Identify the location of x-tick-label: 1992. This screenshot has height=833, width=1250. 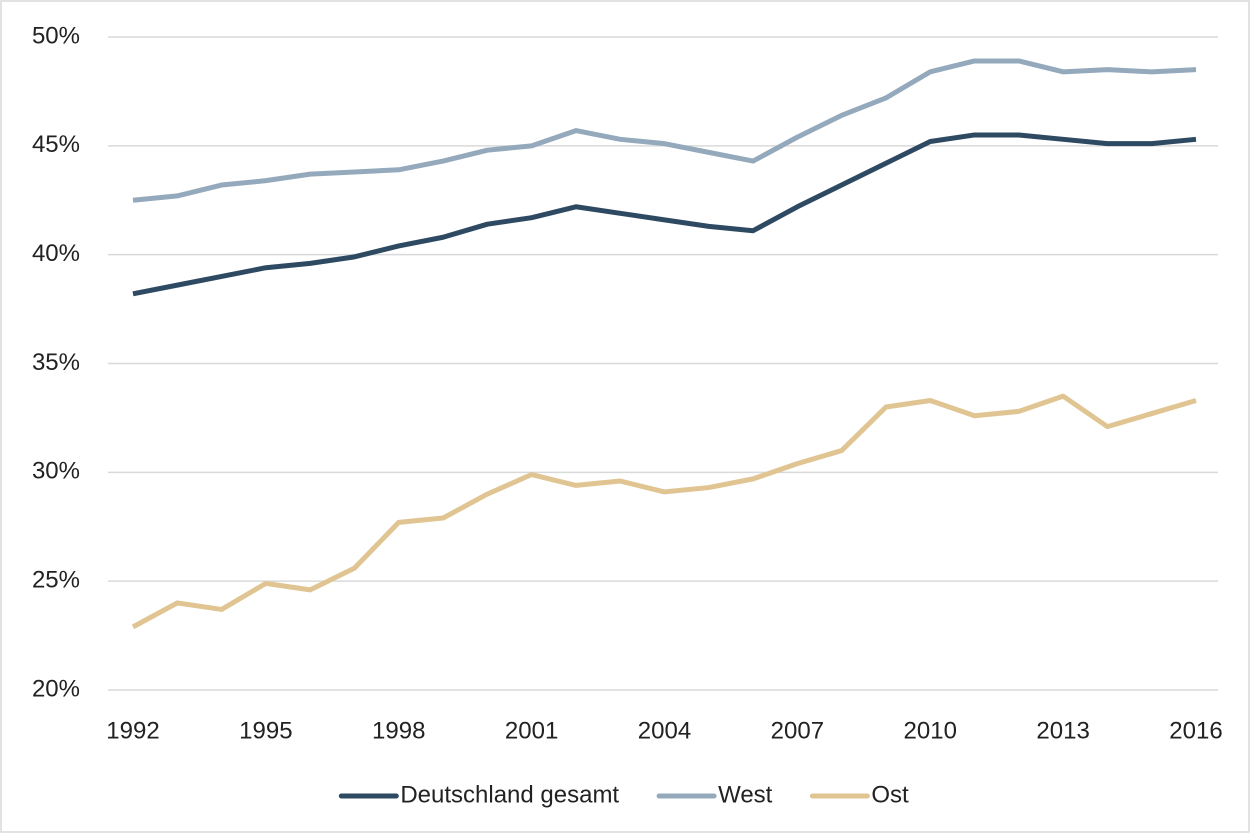
(132, 730).